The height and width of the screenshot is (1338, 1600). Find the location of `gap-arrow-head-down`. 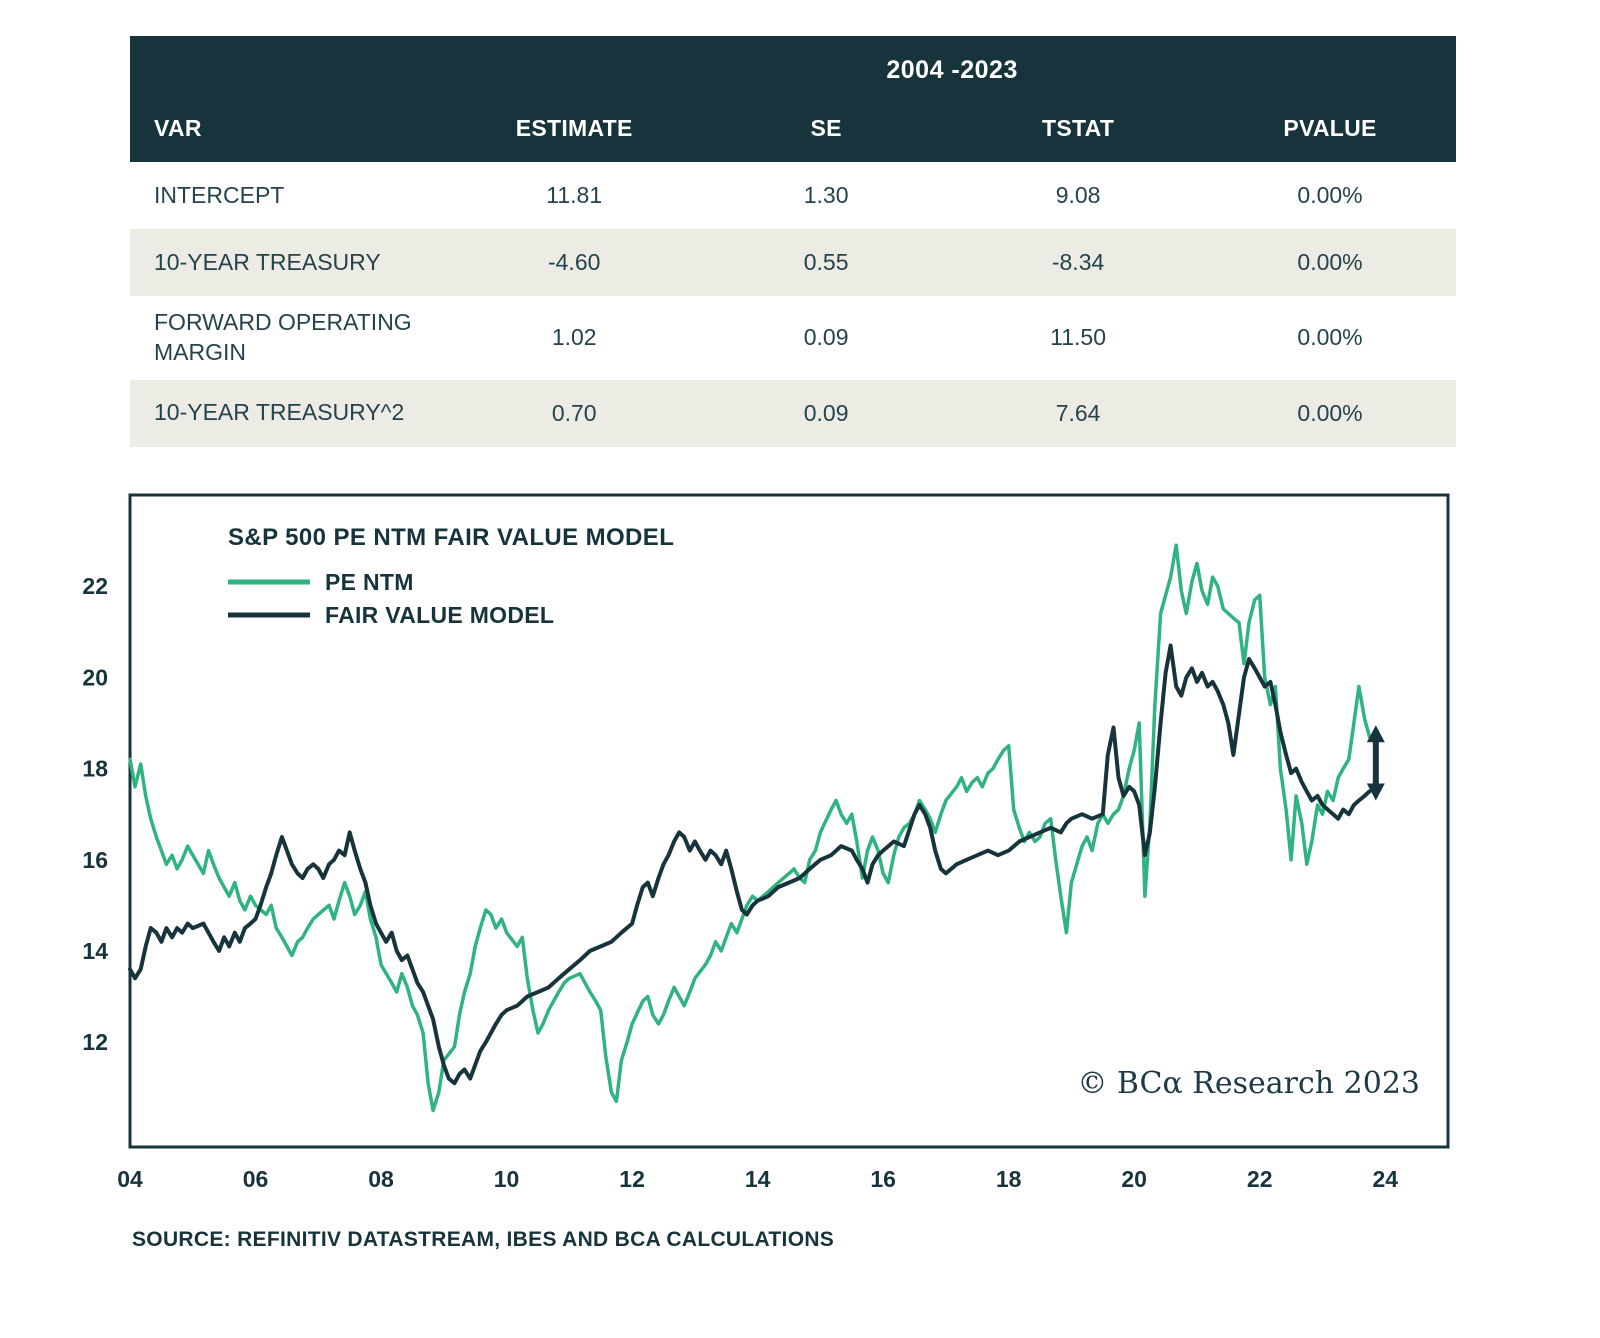

gap-arrow-head-down is located at coordinates (1375, 792).